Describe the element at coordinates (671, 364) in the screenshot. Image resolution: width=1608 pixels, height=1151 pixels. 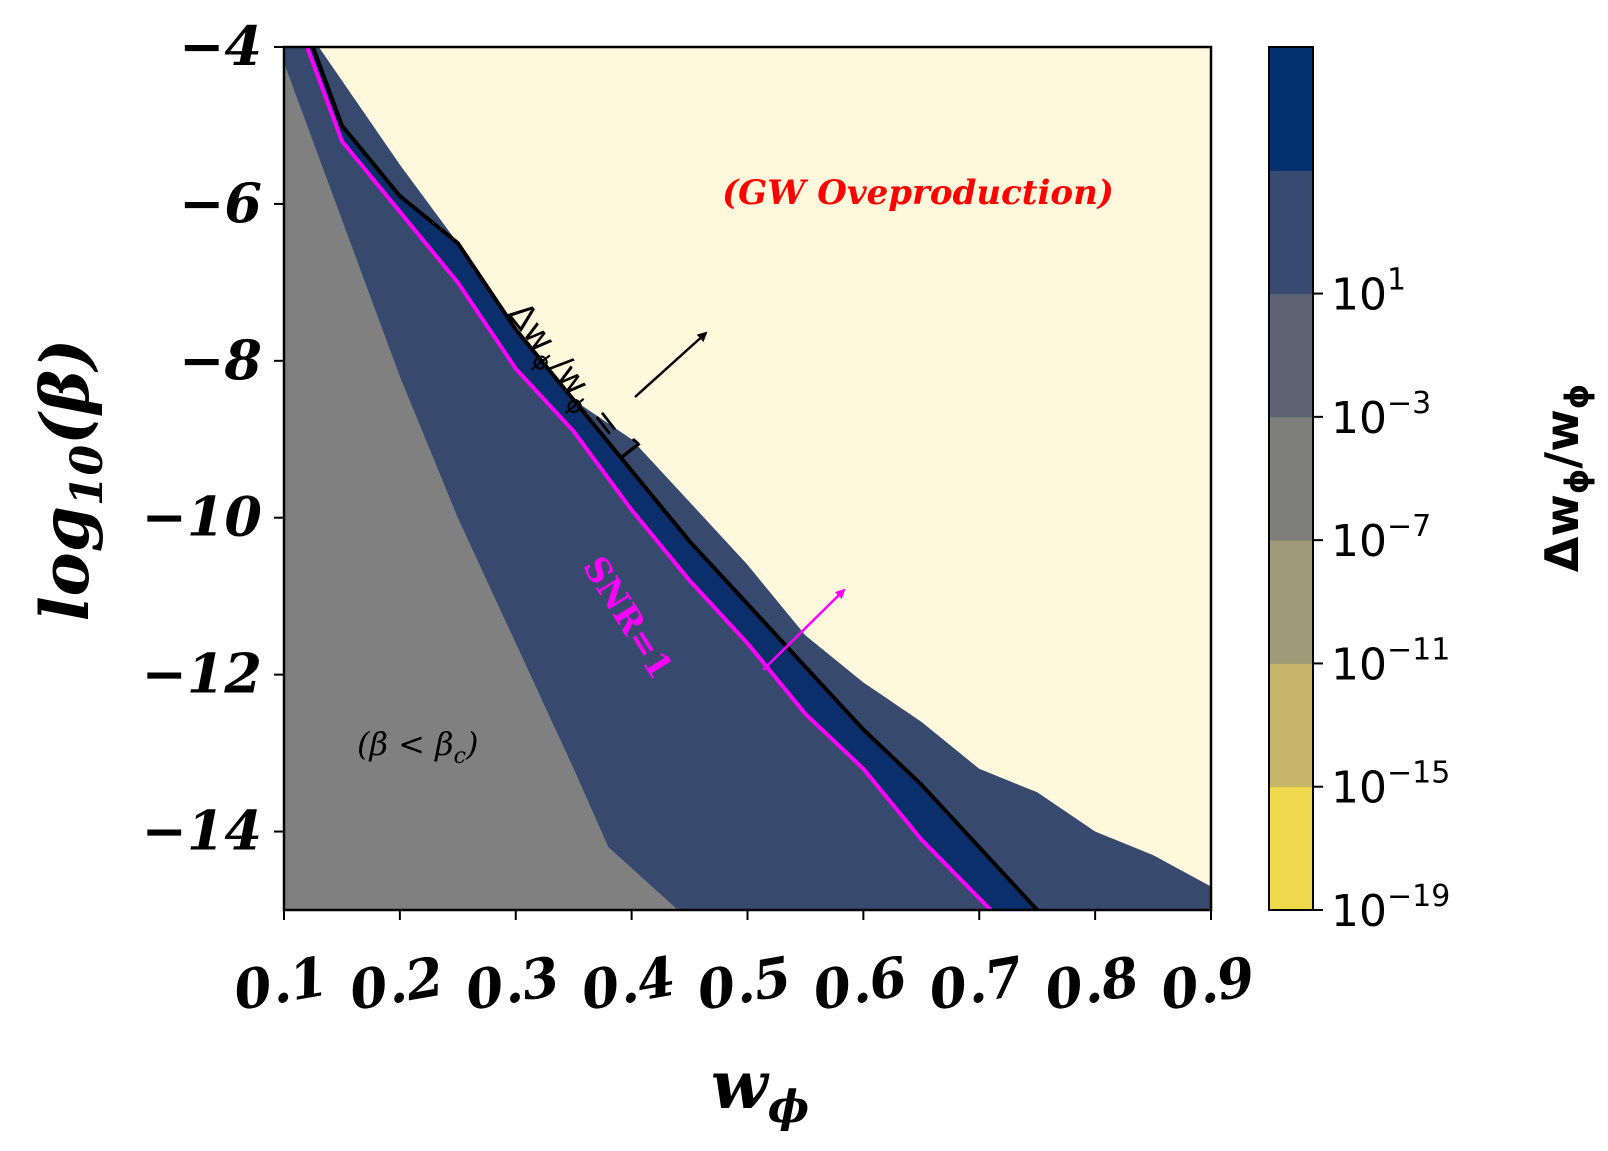
I see `delta-arrow` at that location.